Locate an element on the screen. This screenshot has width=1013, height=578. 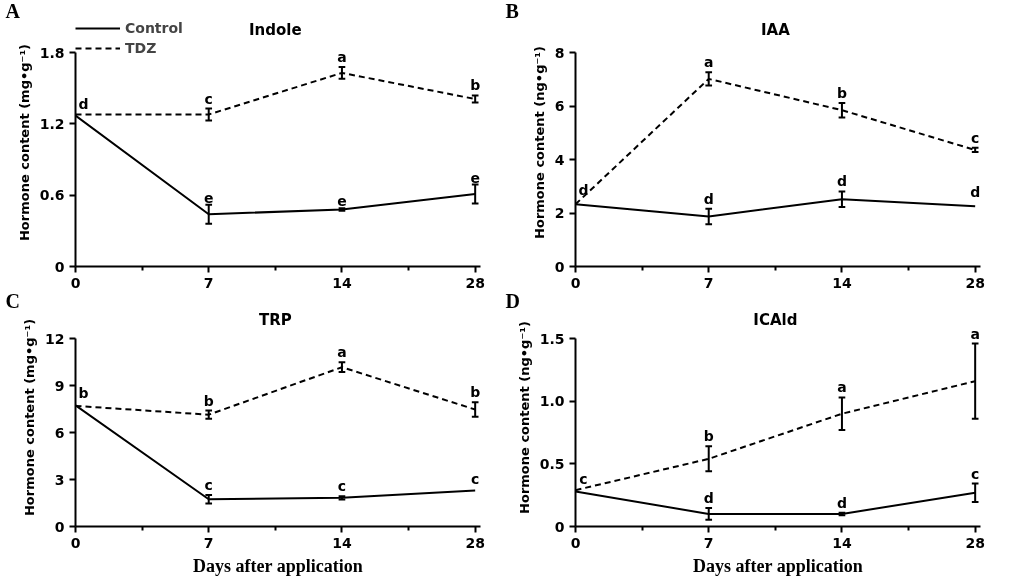
text: A is located at coordinates (13, 11).